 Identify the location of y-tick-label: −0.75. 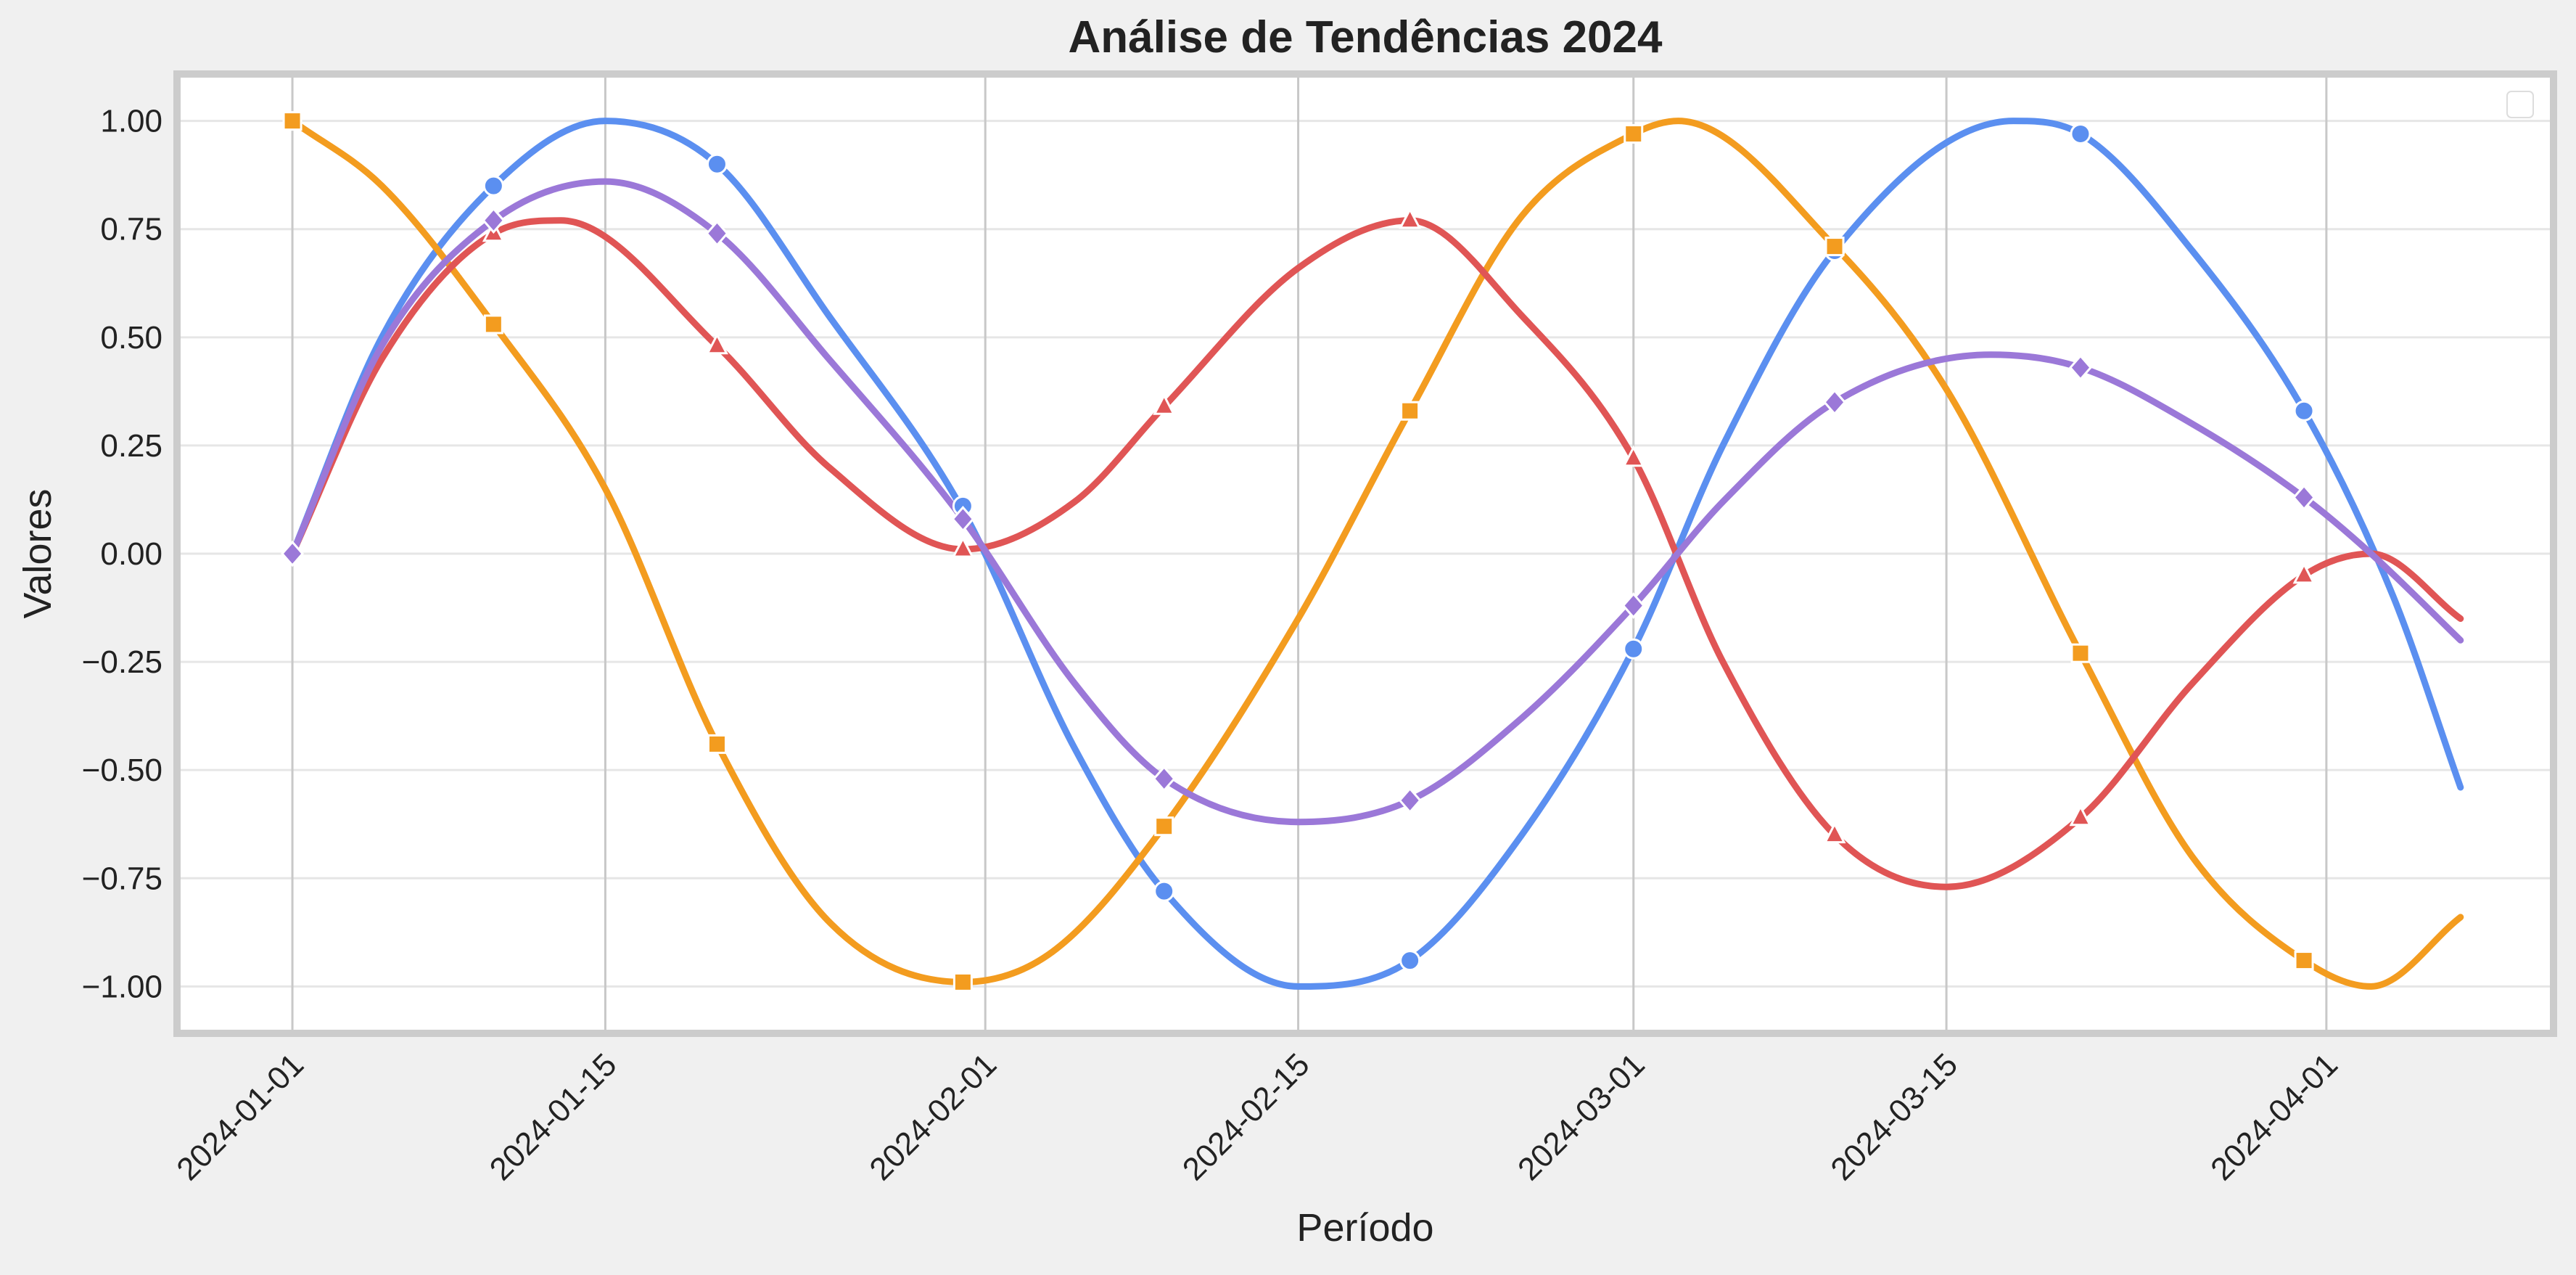
(122, 878).